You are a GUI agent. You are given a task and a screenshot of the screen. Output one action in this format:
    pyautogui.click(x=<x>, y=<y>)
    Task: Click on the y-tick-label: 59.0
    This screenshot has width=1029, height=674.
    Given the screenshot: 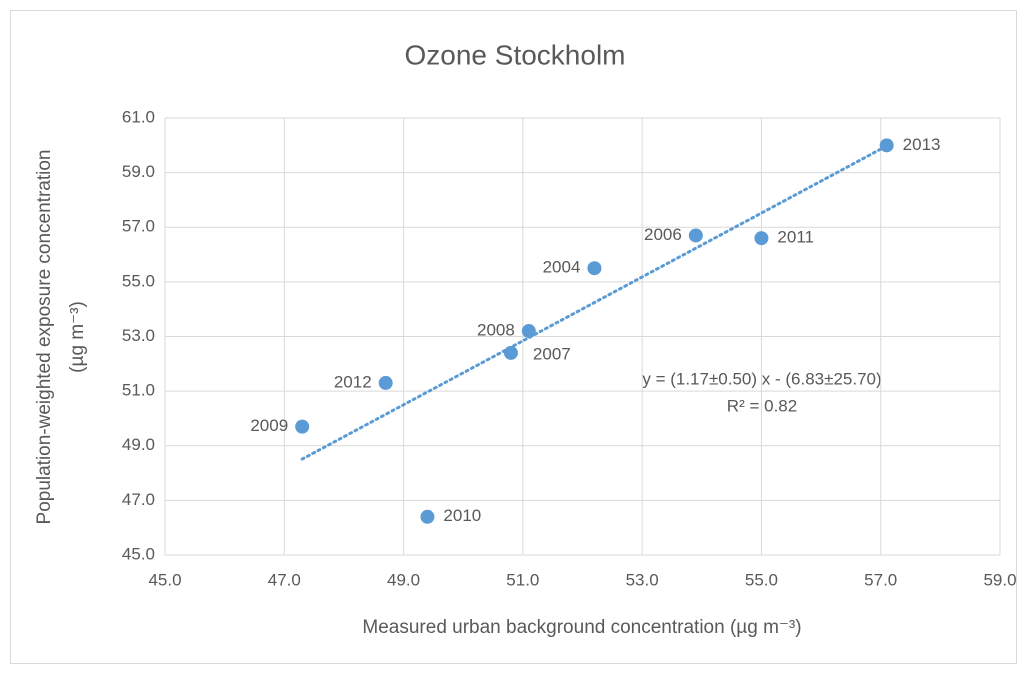 What is the action you would take?
    pyautogui.click(x=138, y=171)
    